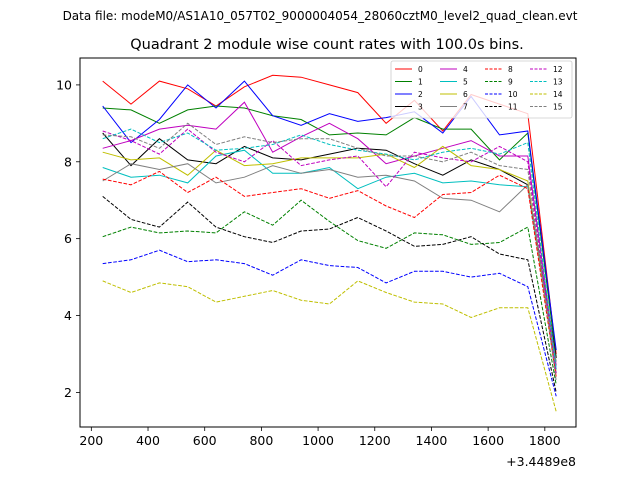  I want to click on x-tick-label: 800, so click(261, 440).